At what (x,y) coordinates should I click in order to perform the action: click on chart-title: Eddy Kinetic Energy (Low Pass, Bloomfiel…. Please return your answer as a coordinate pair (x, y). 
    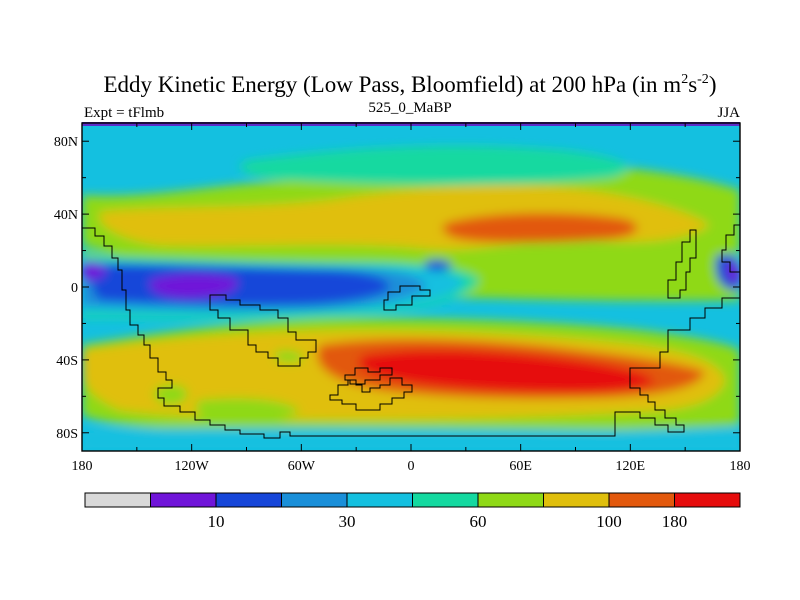
    Looking at the image, I should click on (410, 84).